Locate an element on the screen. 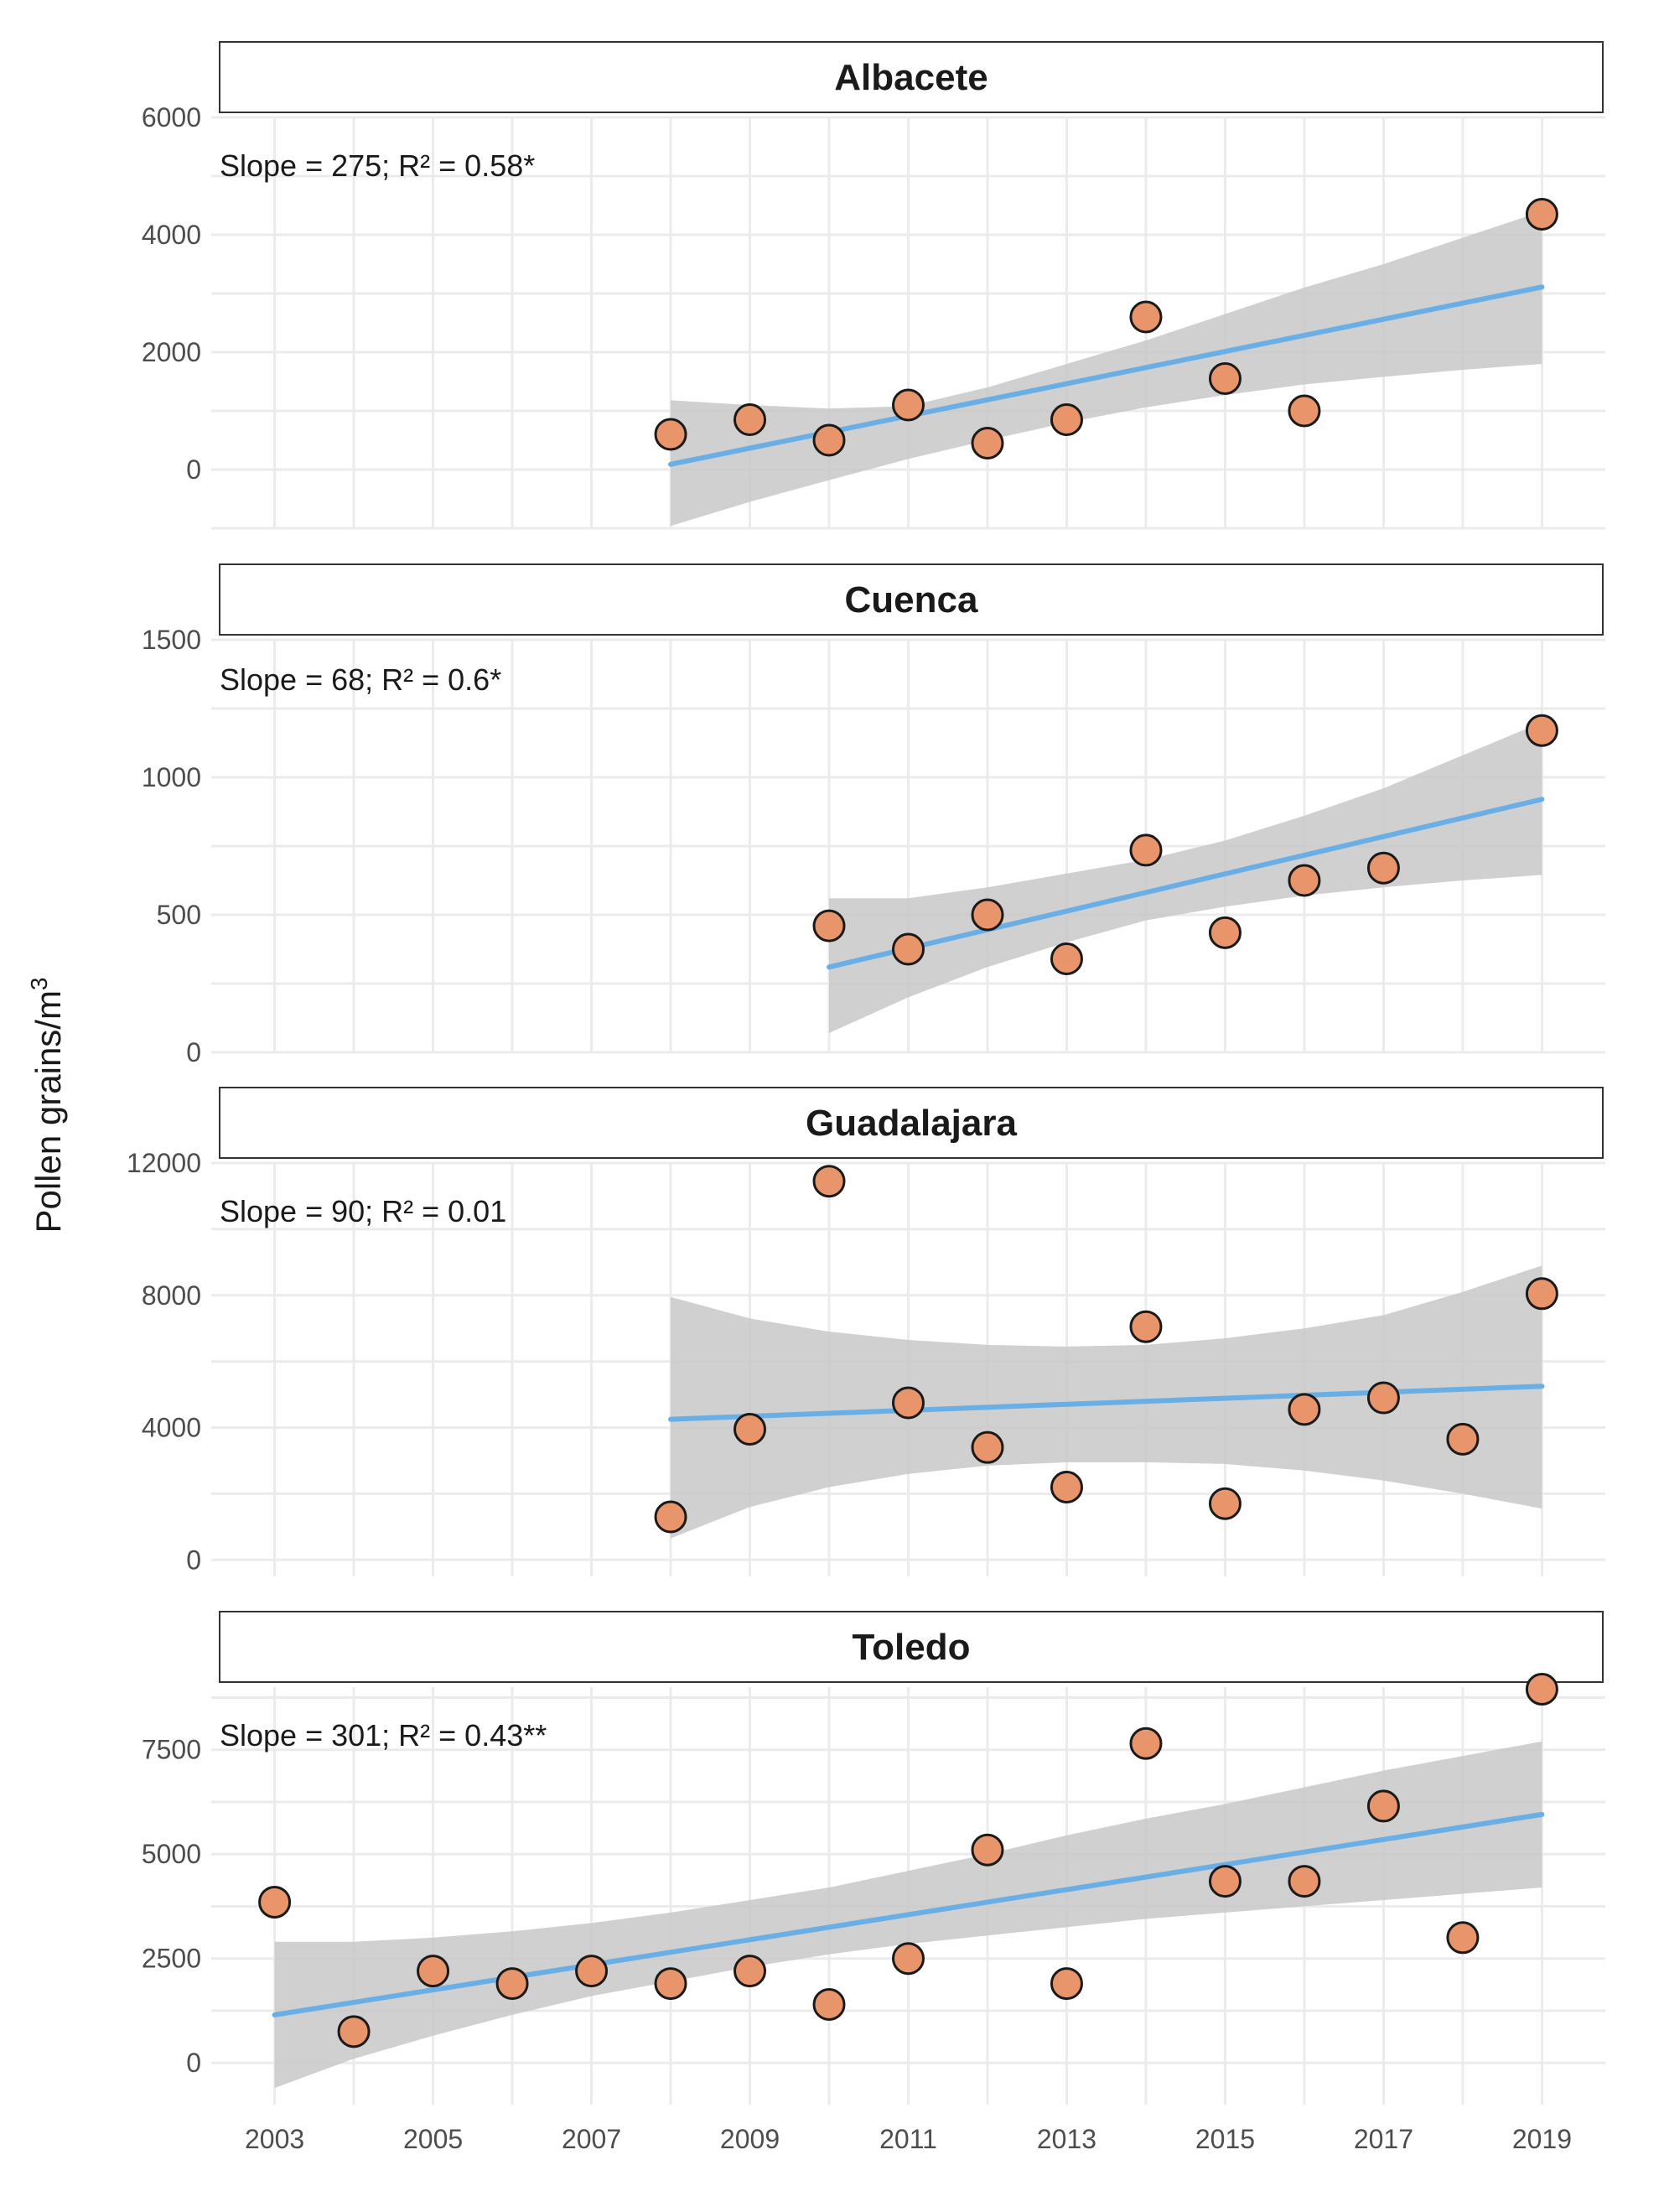 This screenshot has height=2212, width=1664. y-tick-label: 2000 is located at coordinates (171, 352).